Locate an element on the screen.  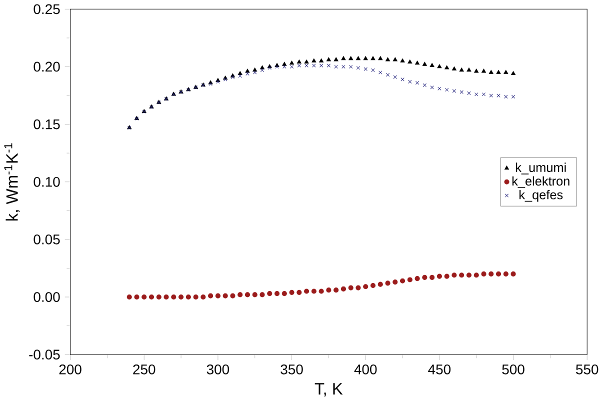
legend-label: k_qefes is located at coordinates (541, 196).